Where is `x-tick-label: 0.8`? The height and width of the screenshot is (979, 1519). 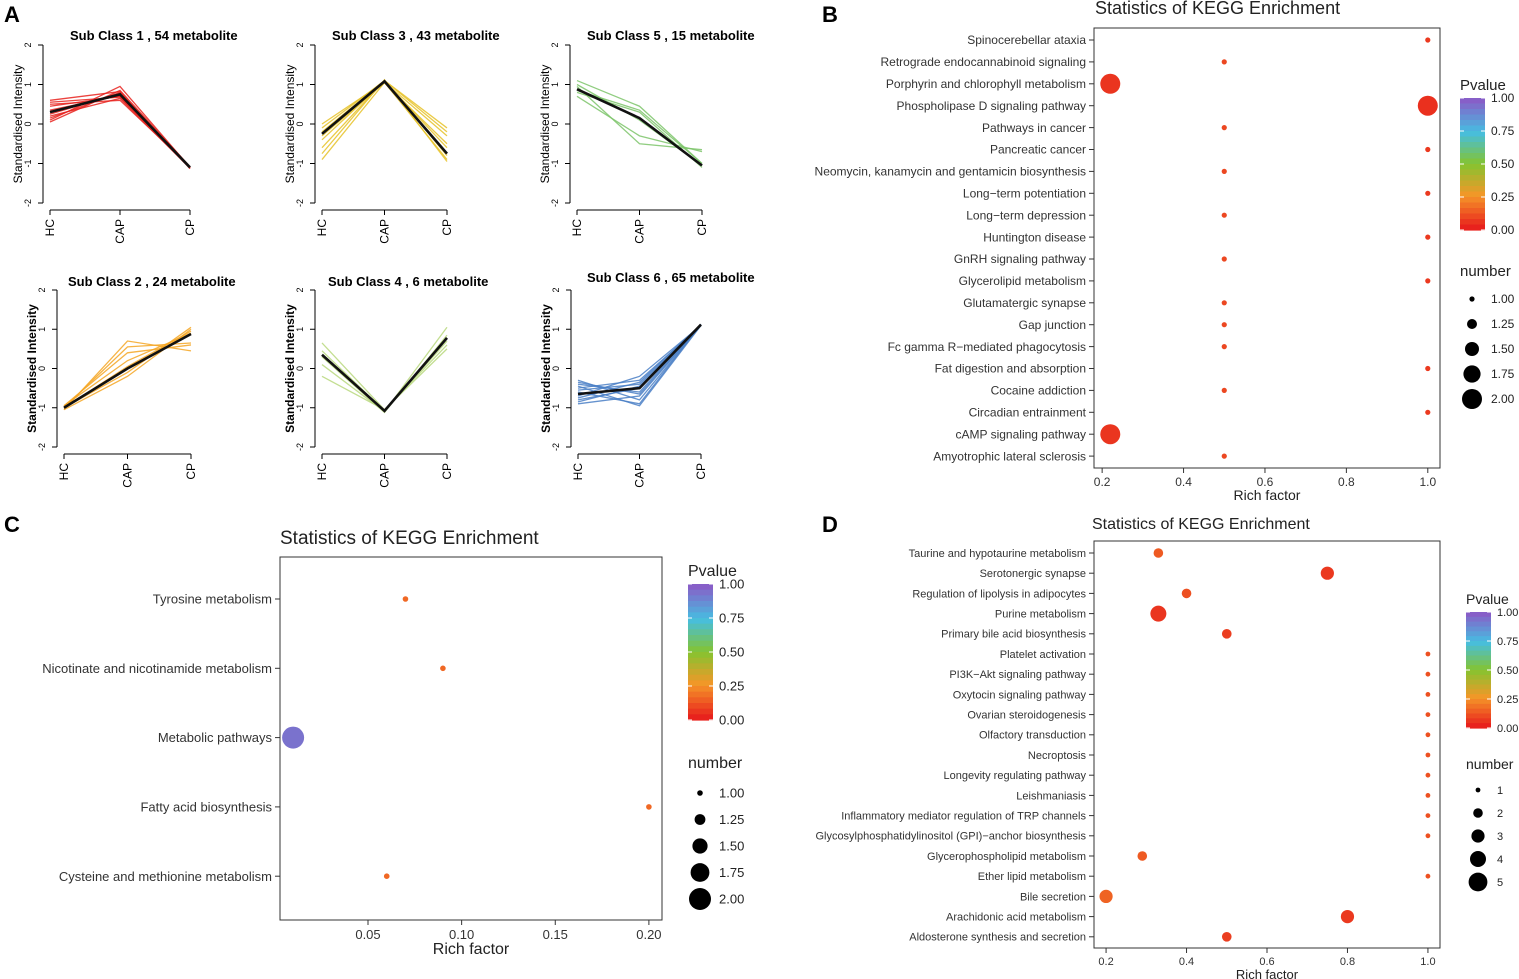
x-tick-label: 0.8 is located at coordinates (1347, 962).